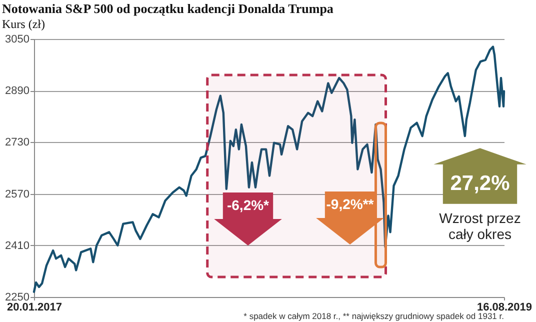 The image size is (536, 322). I want to click on band-label: -9,2%**, so click(350, 204).